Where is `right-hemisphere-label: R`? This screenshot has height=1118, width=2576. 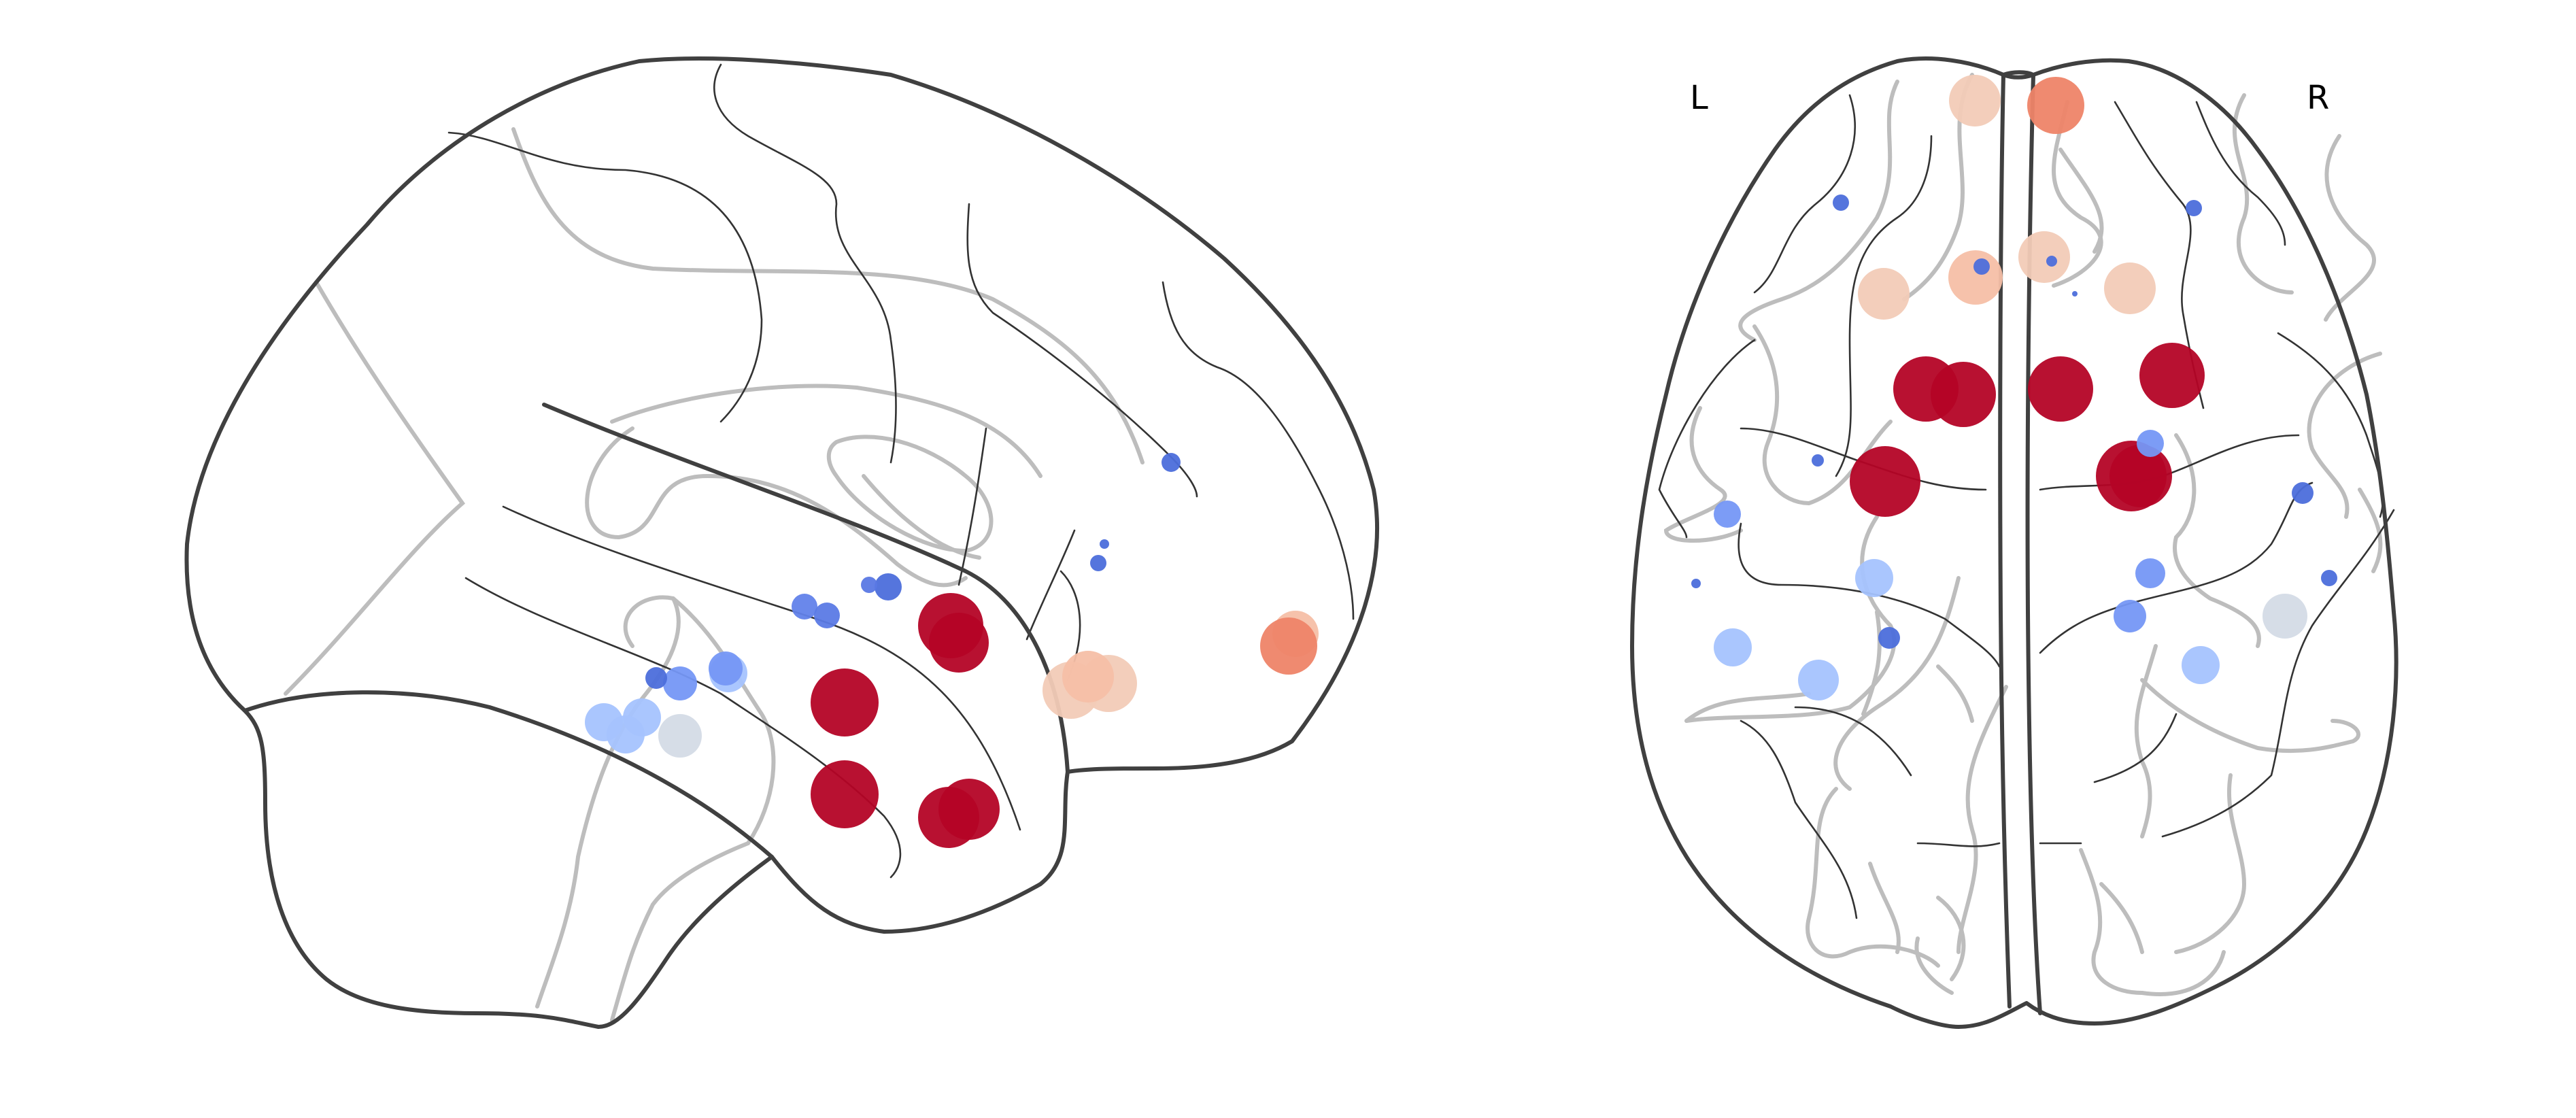
right-hemisphere-label: R is located at coordinates (2318, 98).